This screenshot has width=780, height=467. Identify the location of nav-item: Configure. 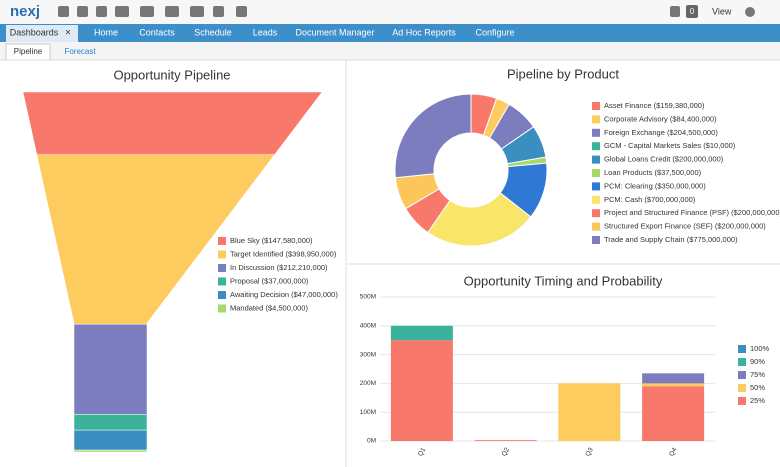
(494, 32).